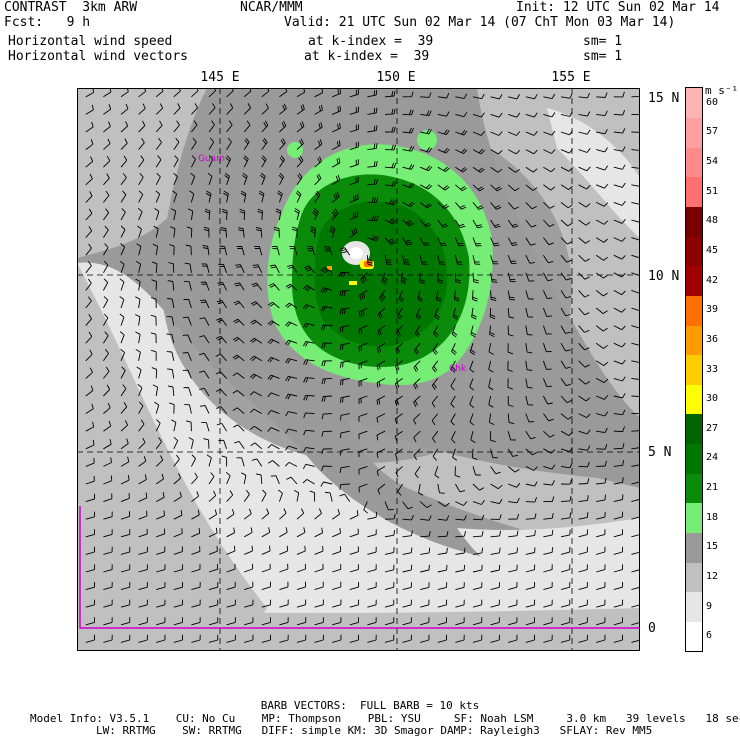 Image resolution: width=740 pixels, height=740 pixels. What do you see at coordinates (47, 22) in the screenshot?
I see `forecast-hour: Fcst: 9 h` at bounding box center [47, 22].